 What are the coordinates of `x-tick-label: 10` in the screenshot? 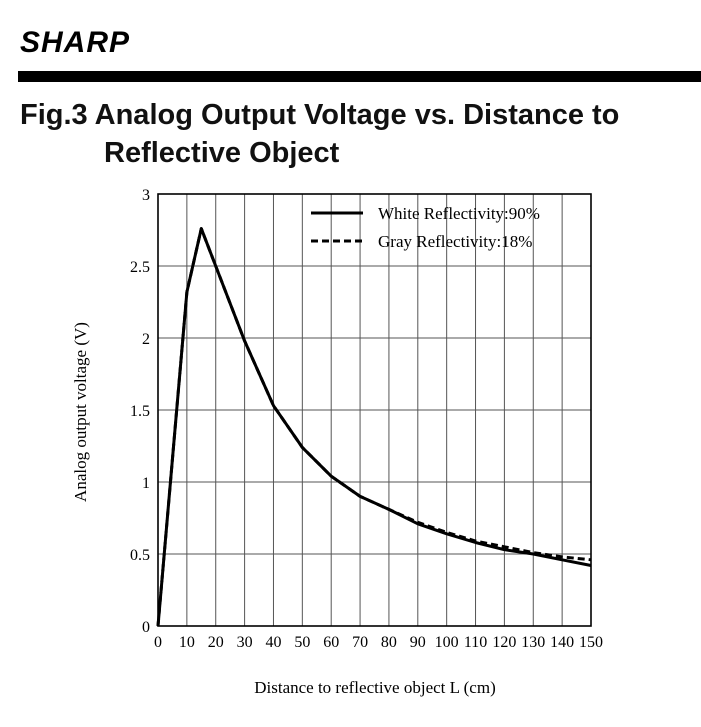 It's located at (187, 642).